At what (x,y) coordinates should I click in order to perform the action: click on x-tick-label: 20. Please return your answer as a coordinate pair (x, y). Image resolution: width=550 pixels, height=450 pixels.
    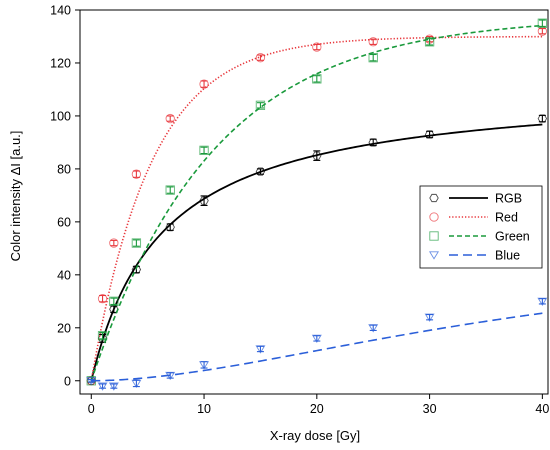
    Looking at the image, I should click on (317, 409).